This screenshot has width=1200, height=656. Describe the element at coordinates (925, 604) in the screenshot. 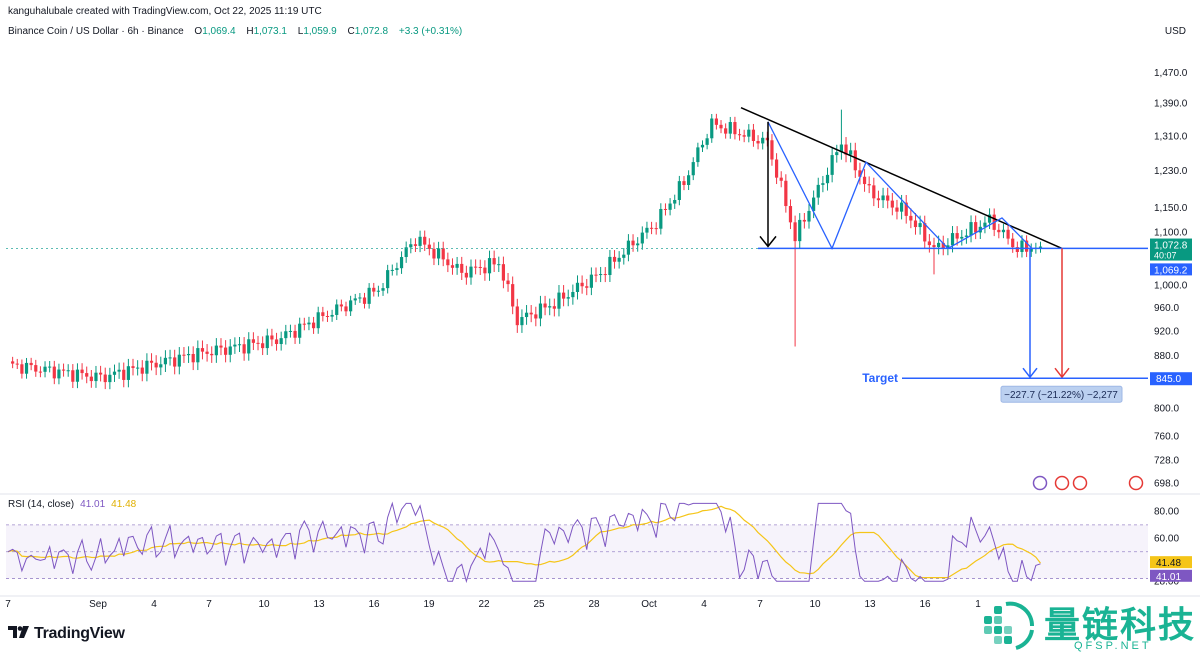

I see `time-tick-label: 16` at that location.